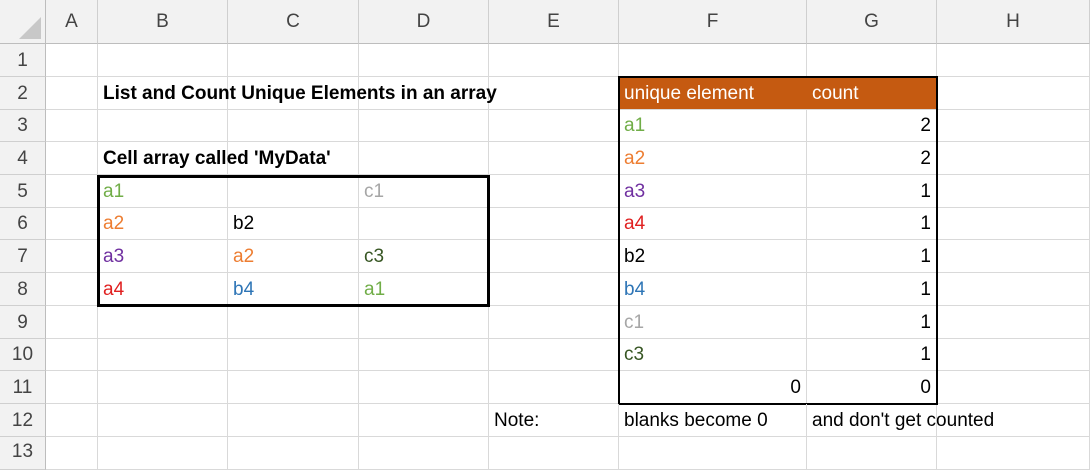 This screenshot has width=1090, height=470. Describe the element at coordinates (23, 420) in the screenshot. I see `row-header-12: 12` at that location.